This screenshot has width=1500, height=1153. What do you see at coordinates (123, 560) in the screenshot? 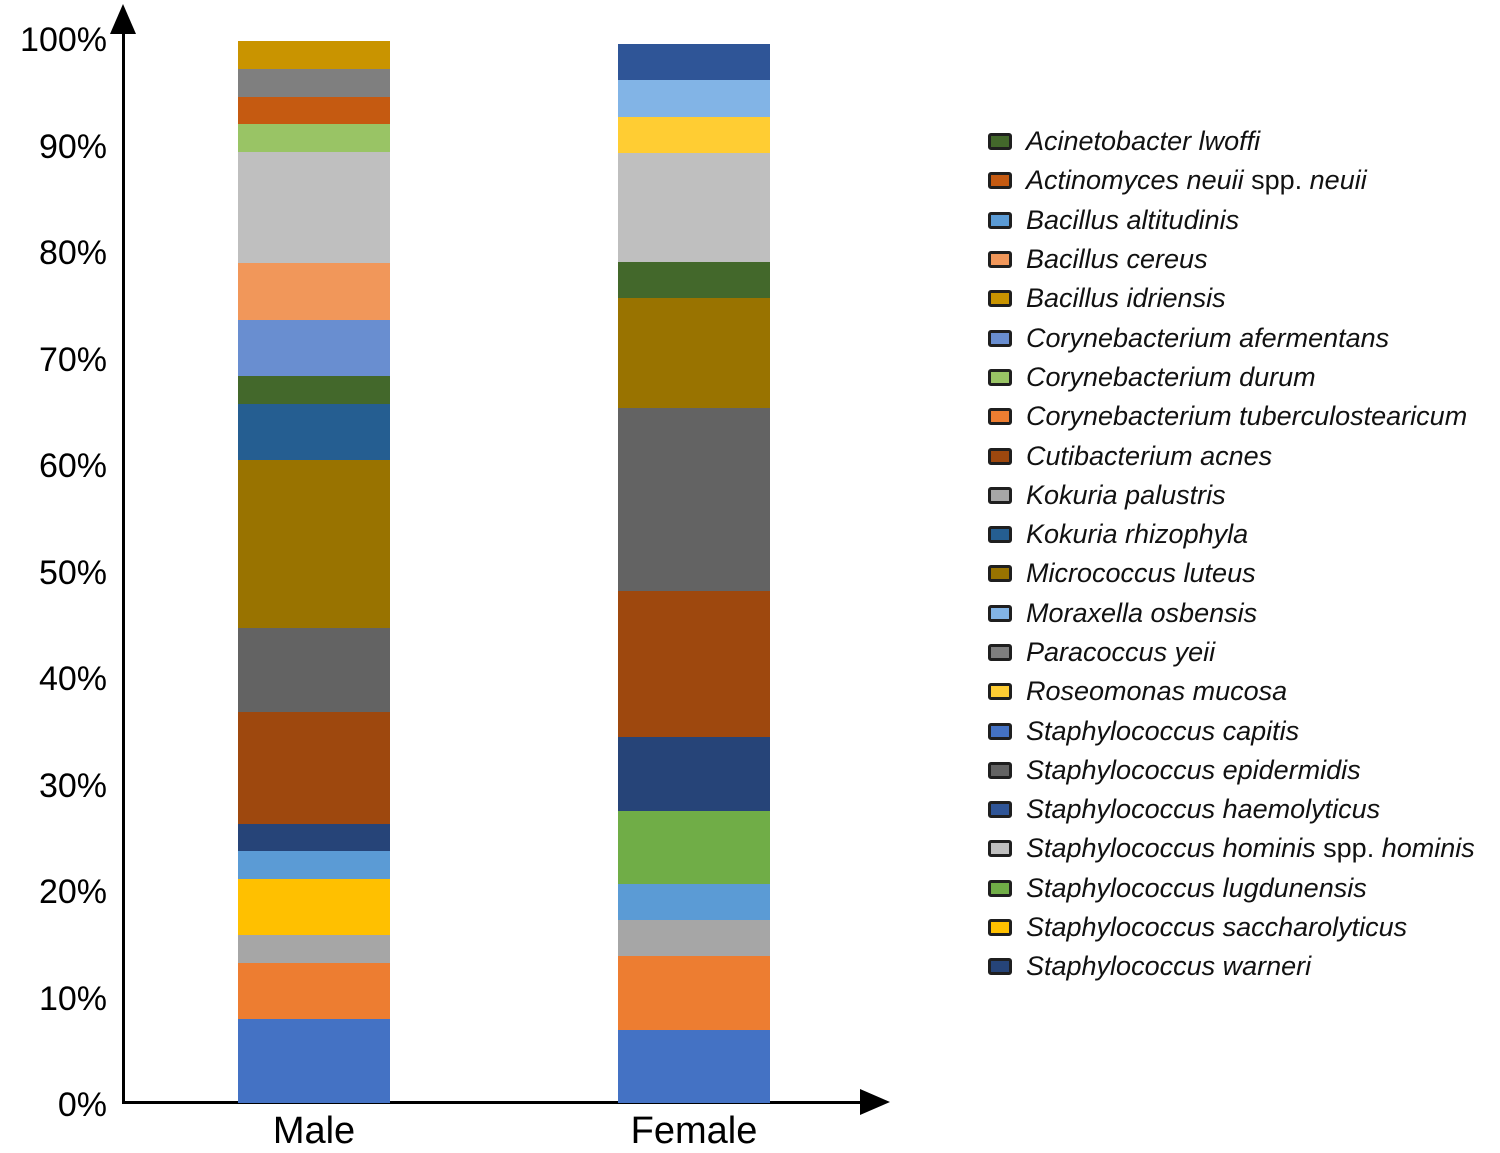
I see `y-axis-line` at bounding box center [123, 560].